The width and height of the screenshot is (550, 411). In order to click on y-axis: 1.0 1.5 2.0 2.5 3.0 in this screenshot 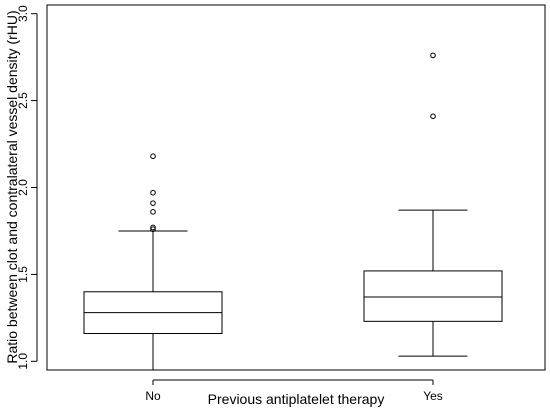, I will do `click(27, 187)`.